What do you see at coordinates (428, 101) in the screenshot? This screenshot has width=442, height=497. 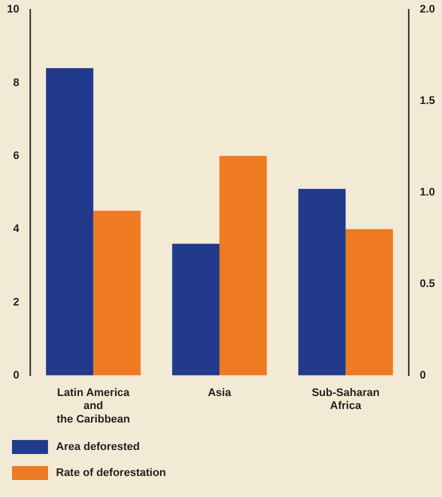 I see `y2-tick-label: 1.5` at bounding box center [428, 101].